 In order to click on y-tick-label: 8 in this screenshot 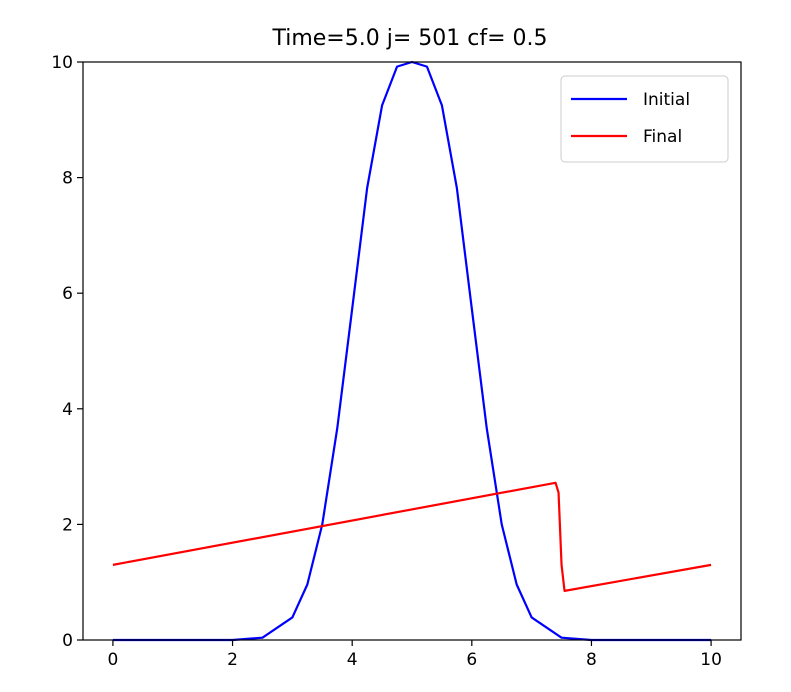, I will do `click(67, 179)`.